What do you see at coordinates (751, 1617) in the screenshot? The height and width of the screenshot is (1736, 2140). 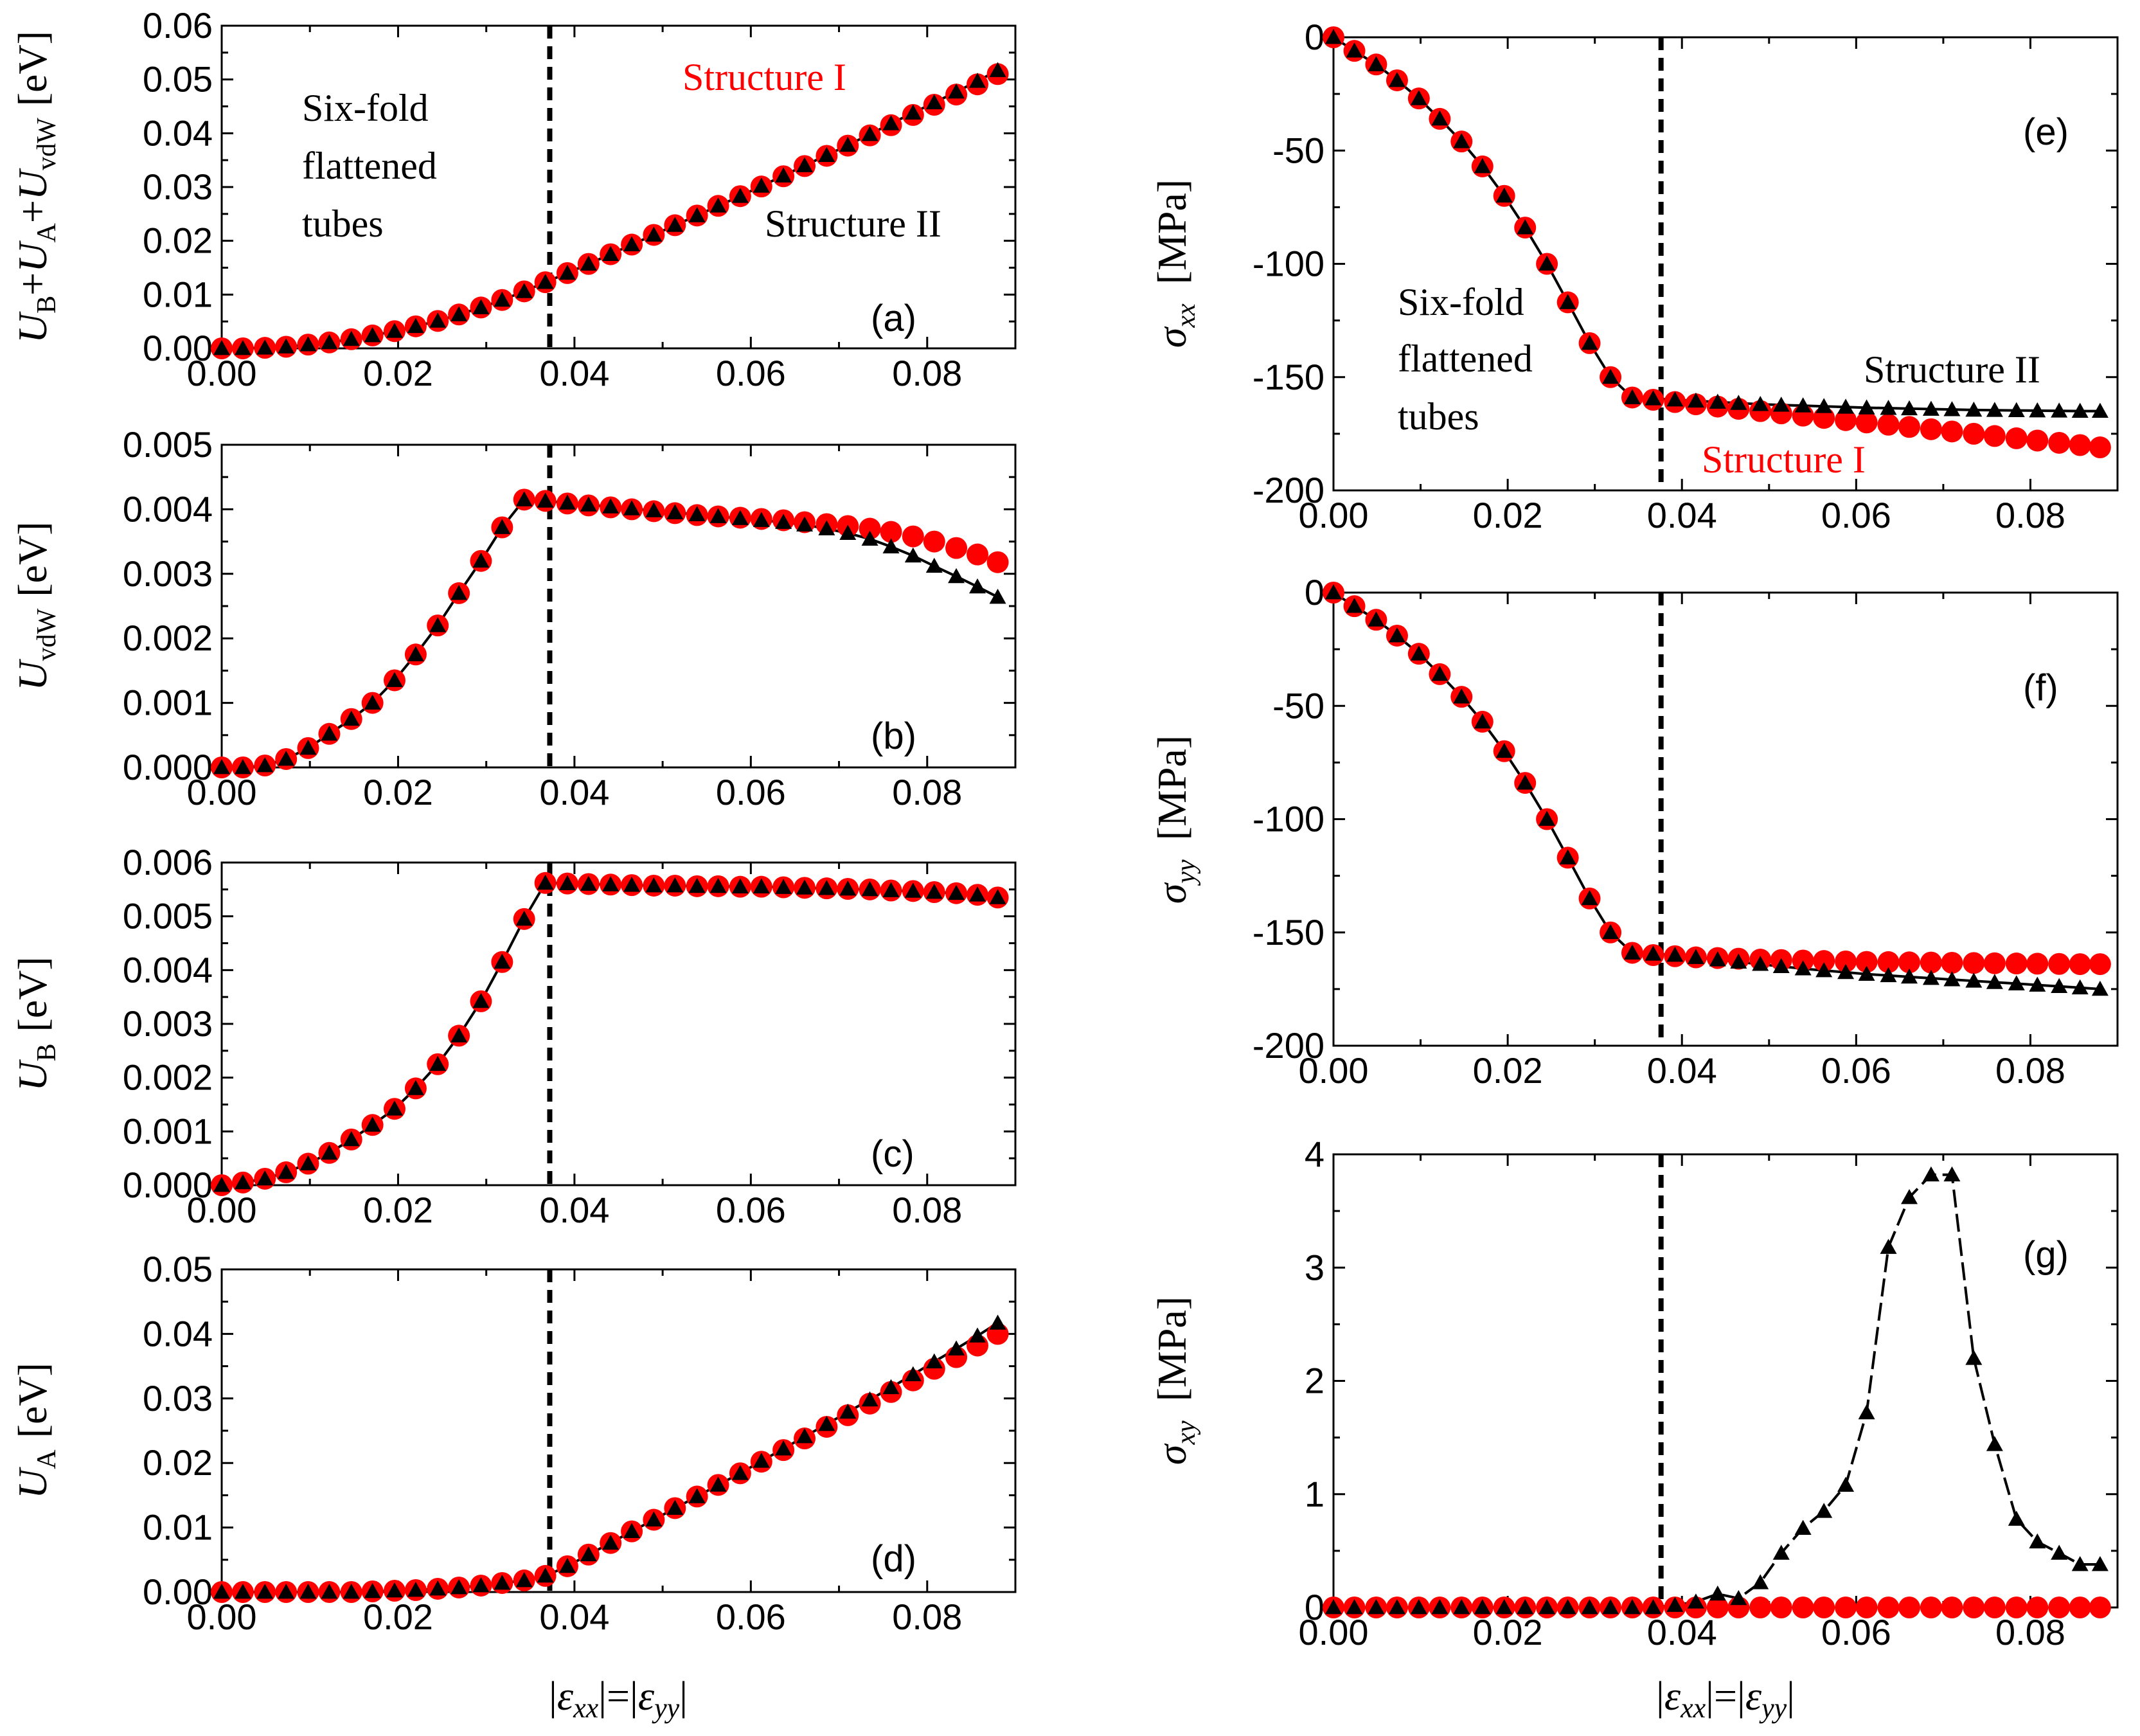 I see `x-tick-label: 0.06` at bounding box center [751, 1617].